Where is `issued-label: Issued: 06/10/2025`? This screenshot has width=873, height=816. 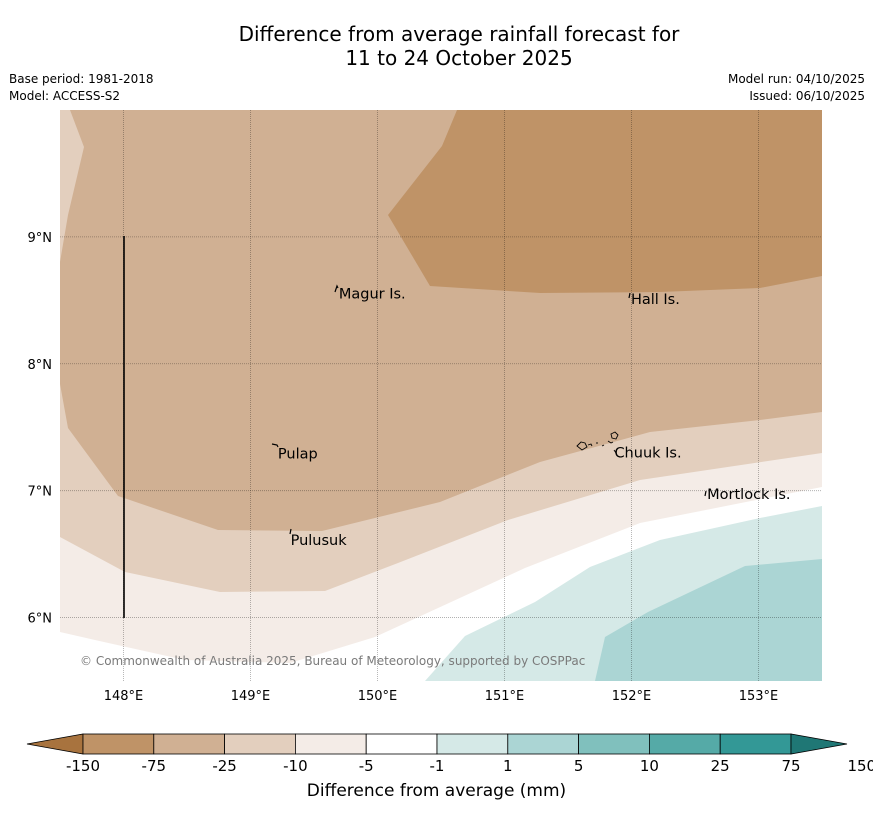
issued-label: Issued: 06/10/2025 is located at coordinates (807, 96).